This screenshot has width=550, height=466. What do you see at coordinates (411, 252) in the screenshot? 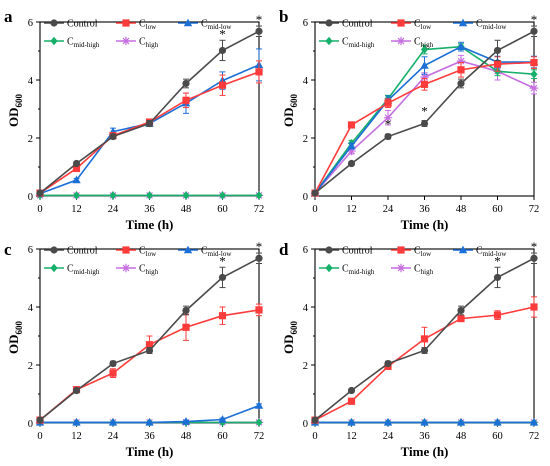
I see `legend-item-clow: Clow` at bounding box center [411, 252].